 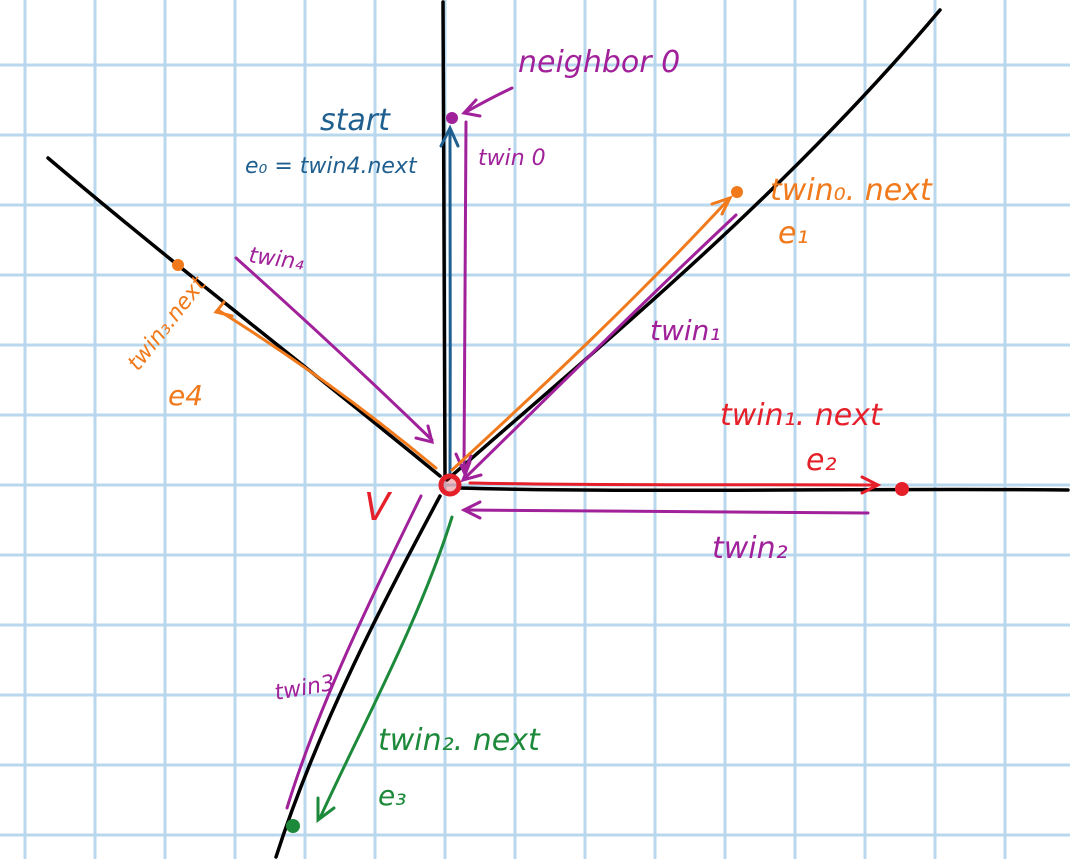 What do you see at coordinates (276, 259) in the screenshot?
I see `twin4-label: twin₄` at bounding box center [276, 259].